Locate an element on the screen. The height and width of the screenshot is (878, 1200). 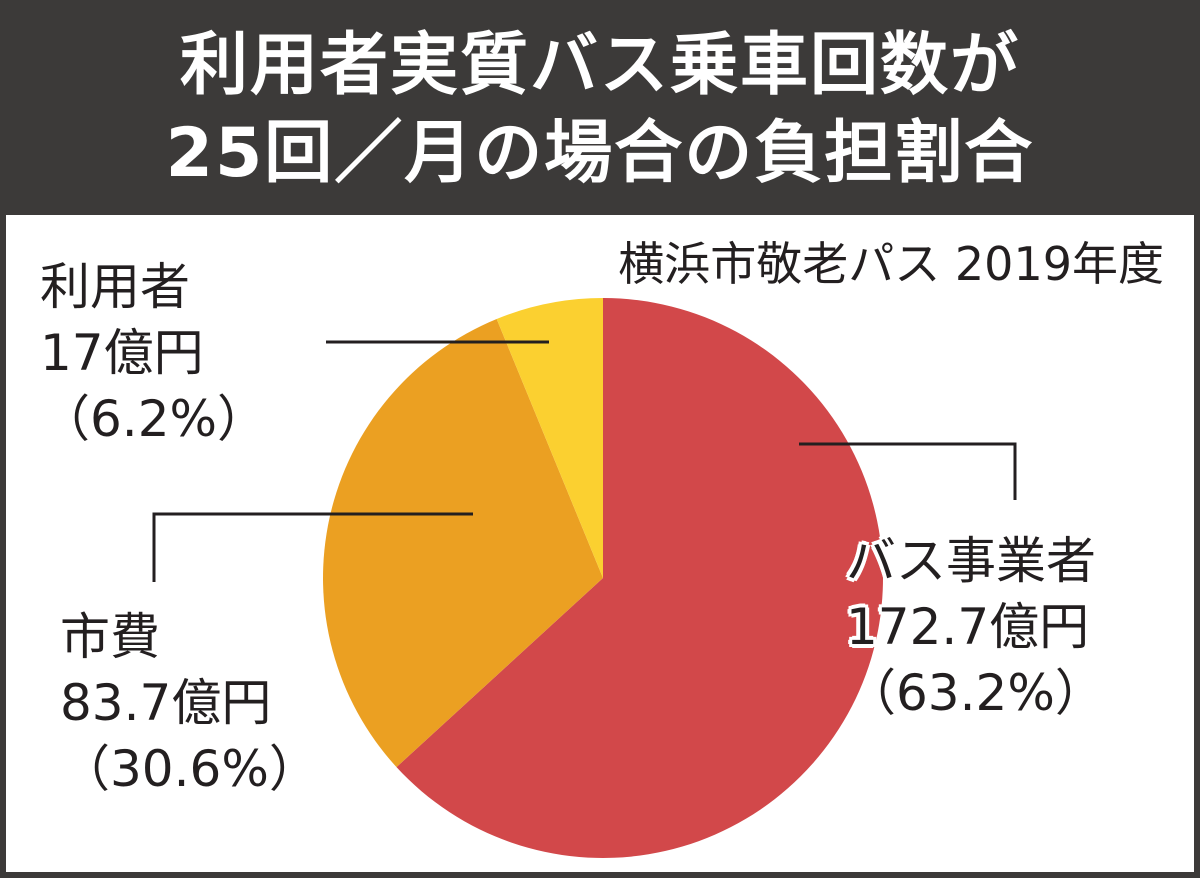
label-city-name: 市費 is located at coordinates (110, 637).